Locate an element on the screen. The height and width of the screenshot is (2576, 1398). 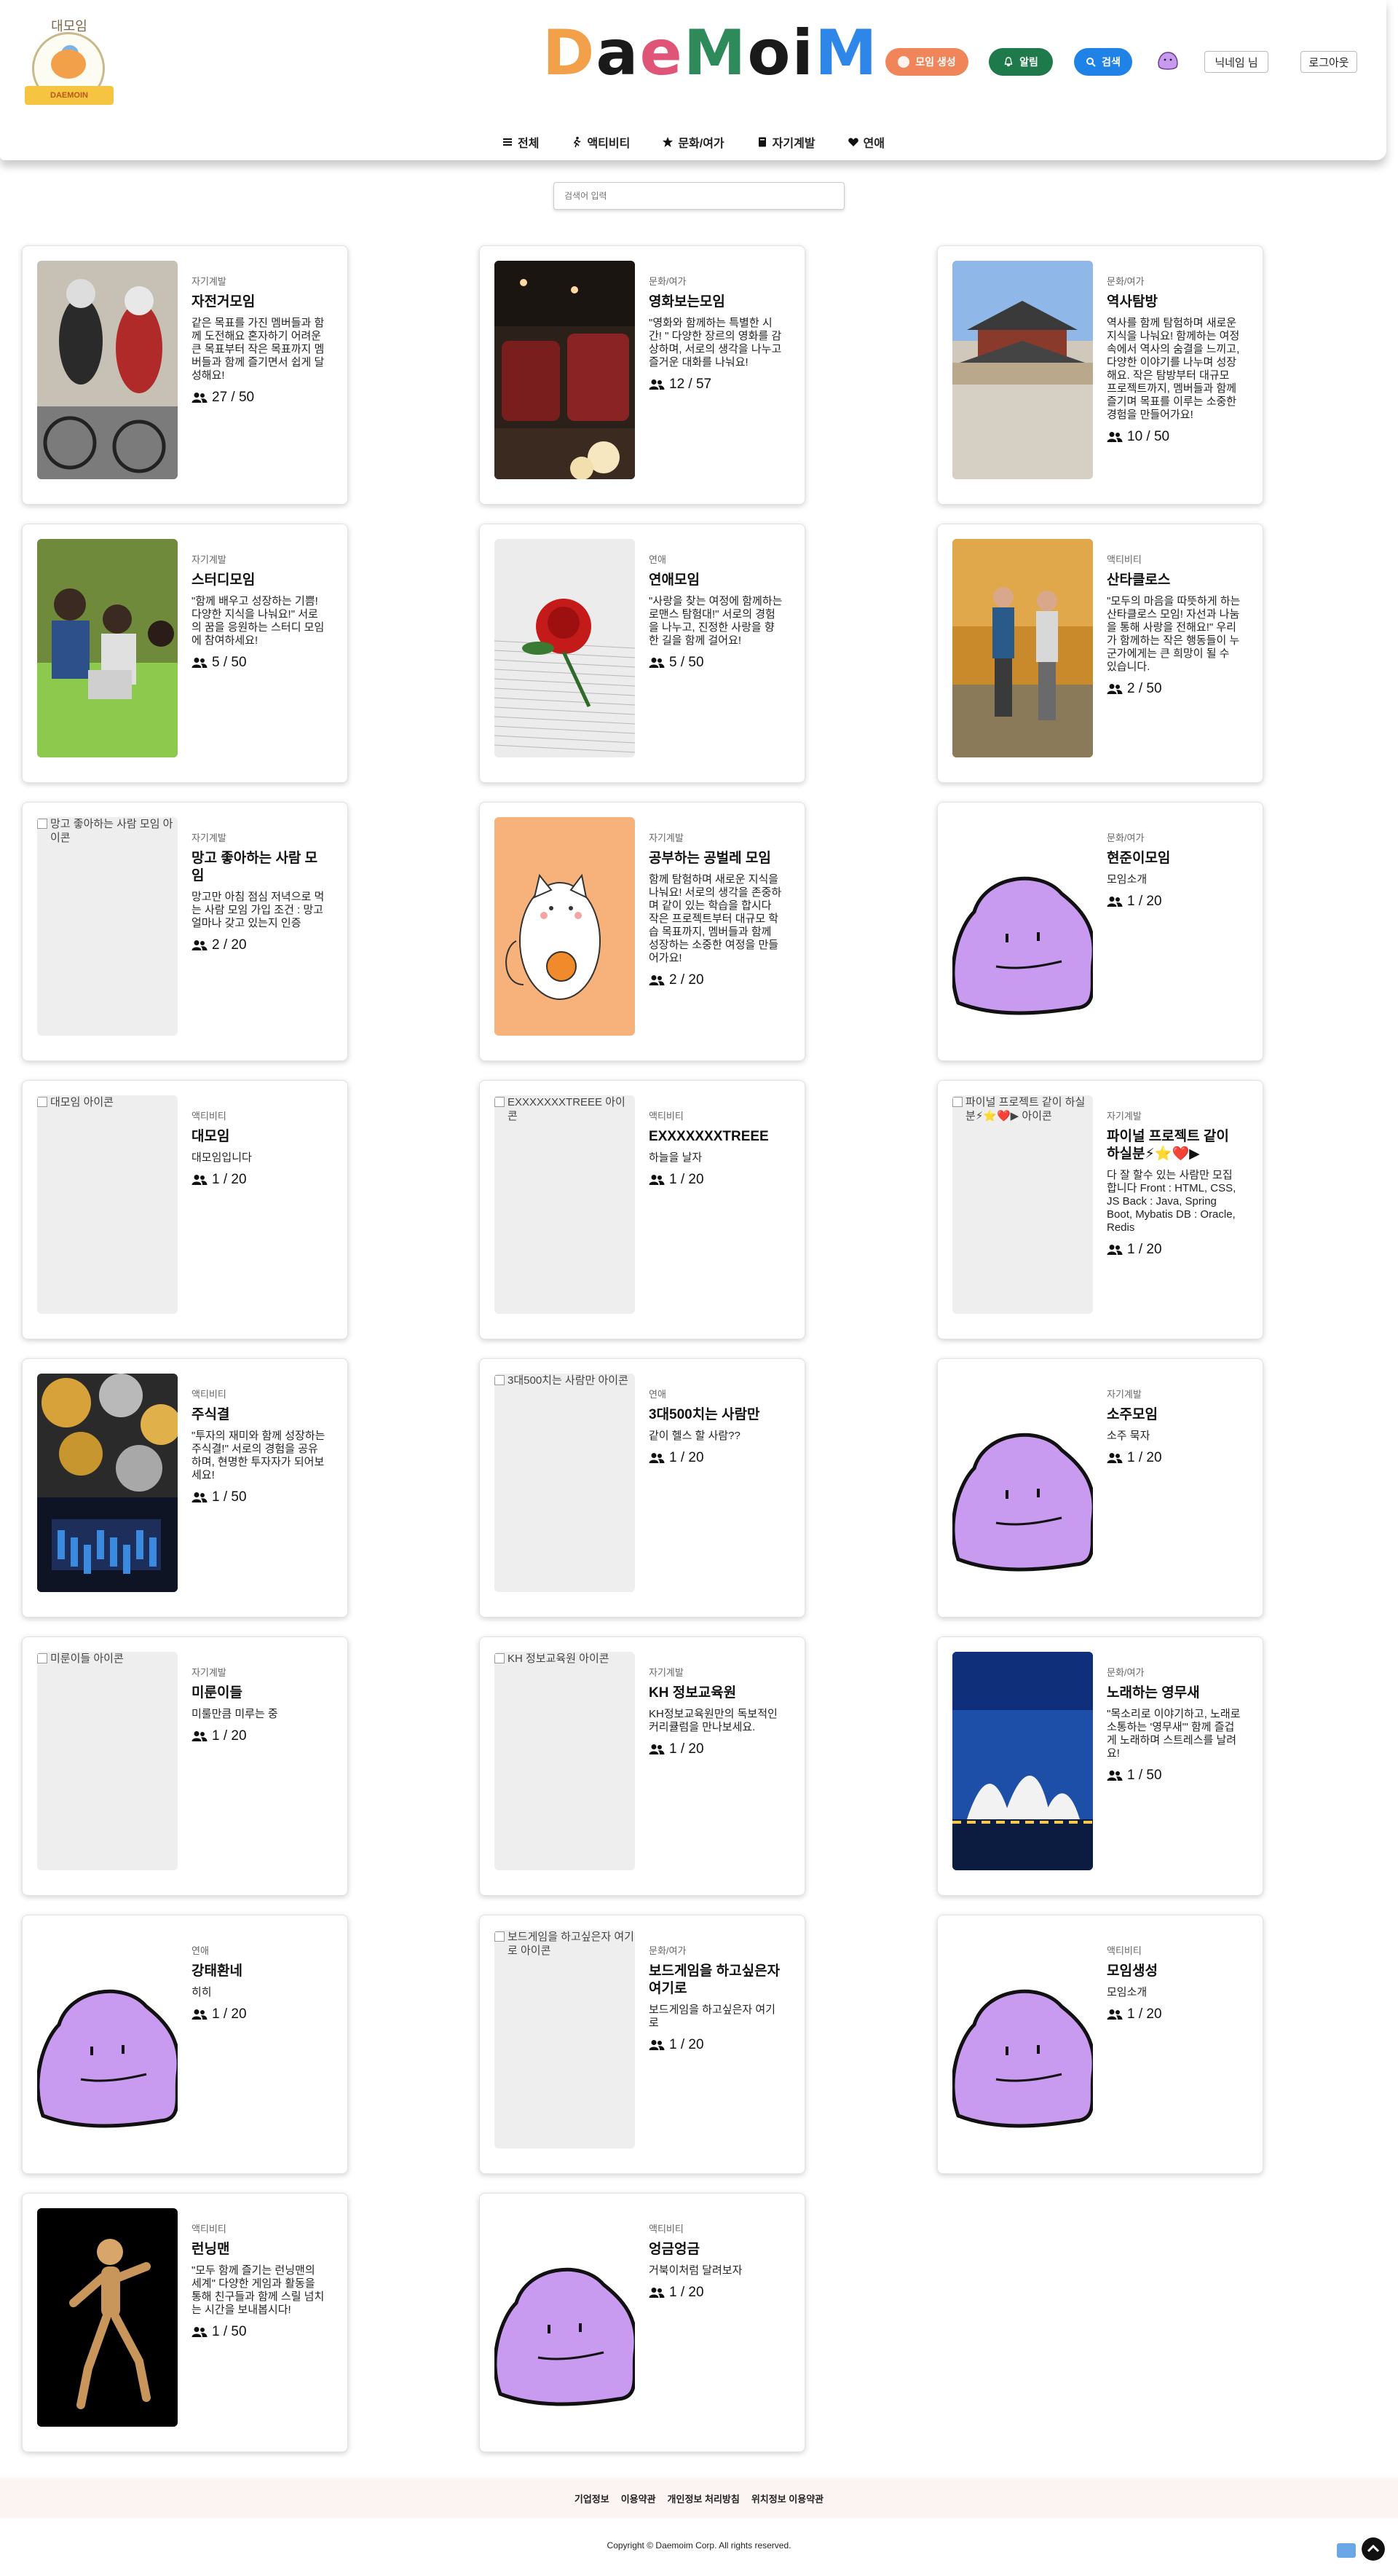
search-input is located at coordinates (699, 196).